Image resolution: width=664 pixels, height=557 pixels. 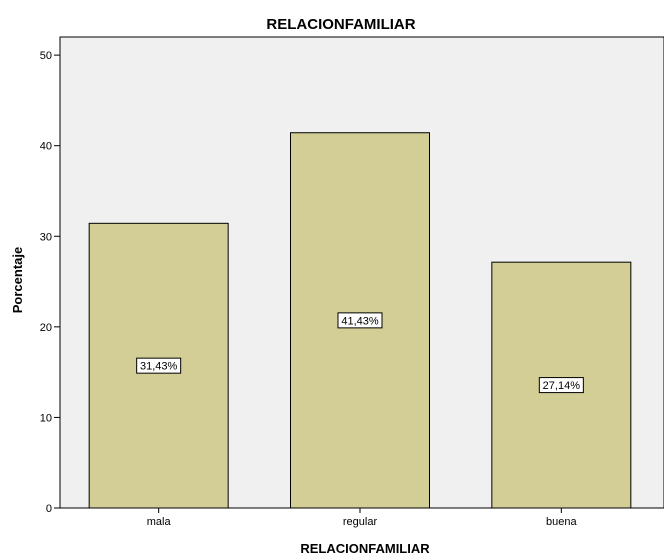 I want to click on y-tick-label: 20, so click(x=46, y=328).